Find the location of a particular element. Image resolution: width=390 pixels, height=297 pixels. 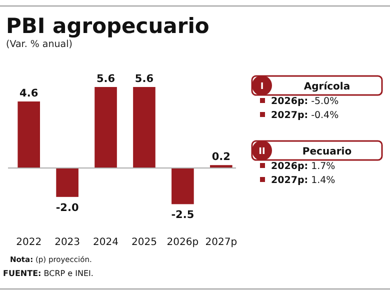

x-tick-label: 2023 is located at coordinates (67, 242).